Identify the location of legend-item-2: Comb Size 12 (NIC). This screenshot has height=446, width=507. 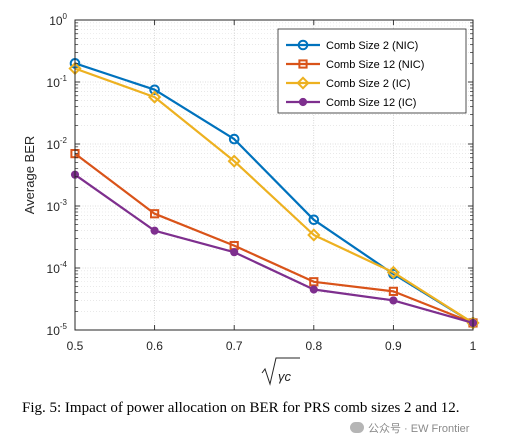
(355, 65).